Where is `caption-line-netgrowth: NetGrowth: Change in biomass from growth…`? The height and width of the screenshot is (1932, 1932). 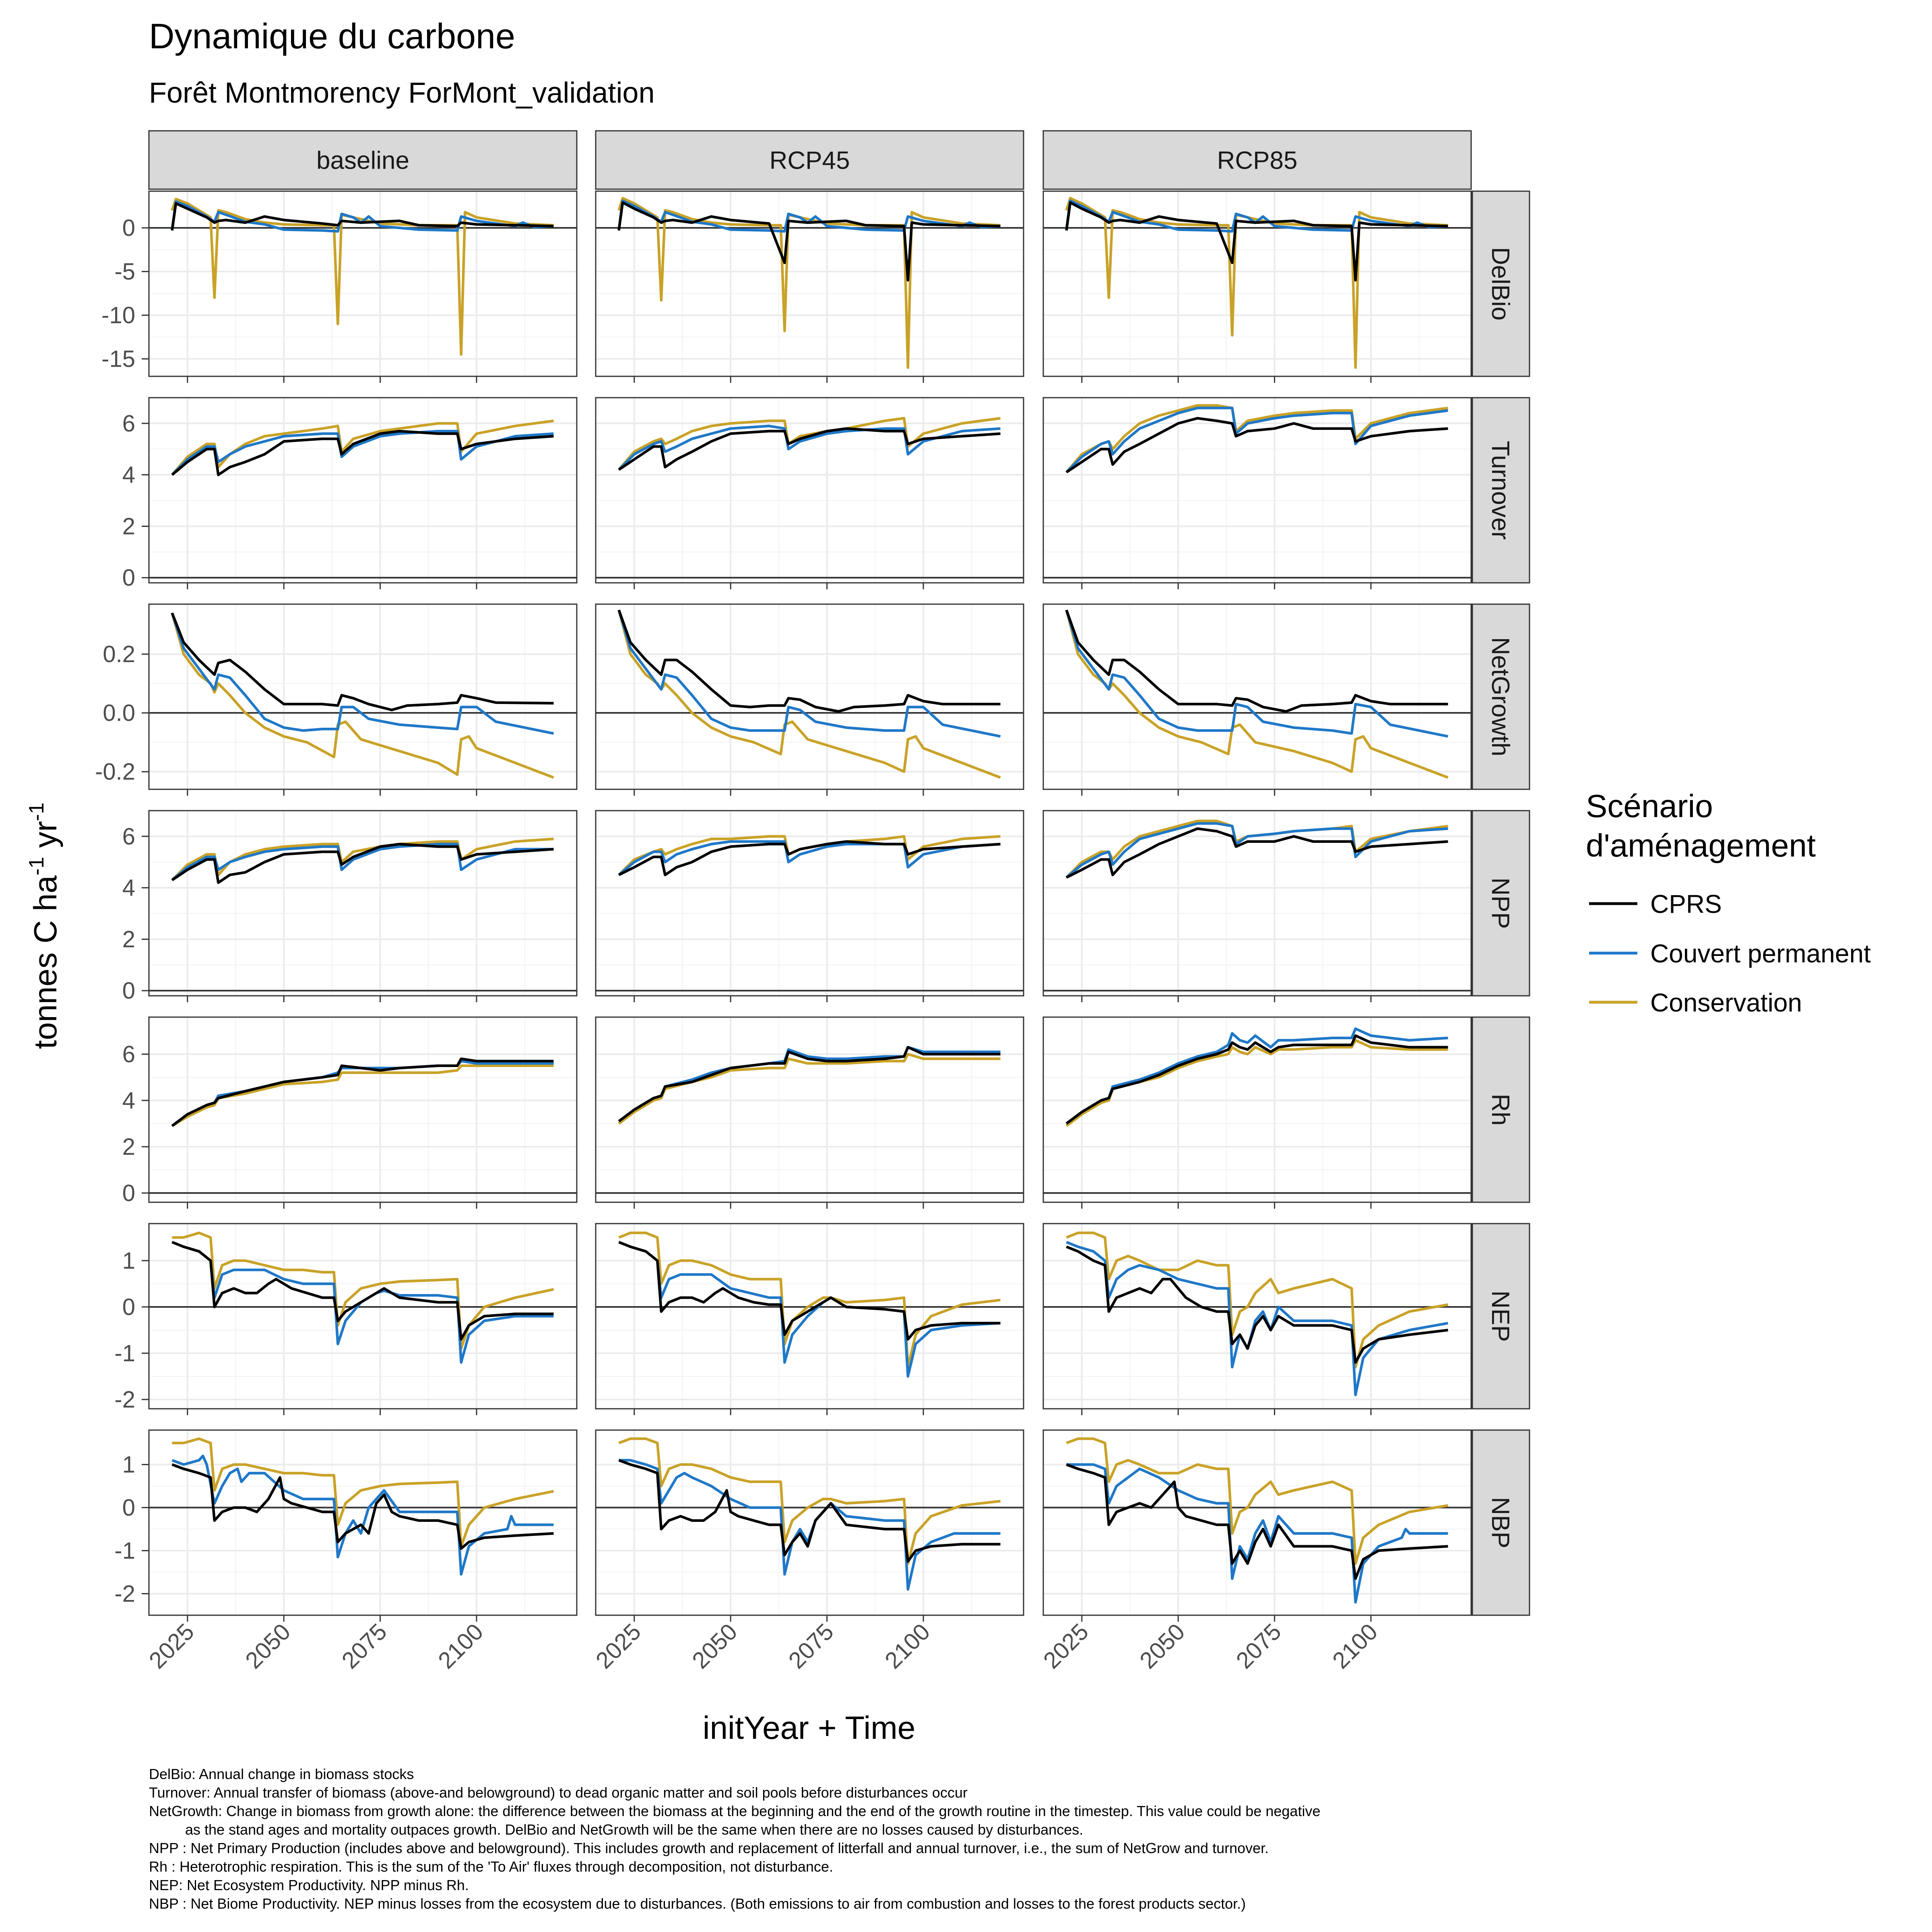
caption-line-netgrowth: NetGrowth: Change in biomass from growth… is located at coordinates (734, 1811).